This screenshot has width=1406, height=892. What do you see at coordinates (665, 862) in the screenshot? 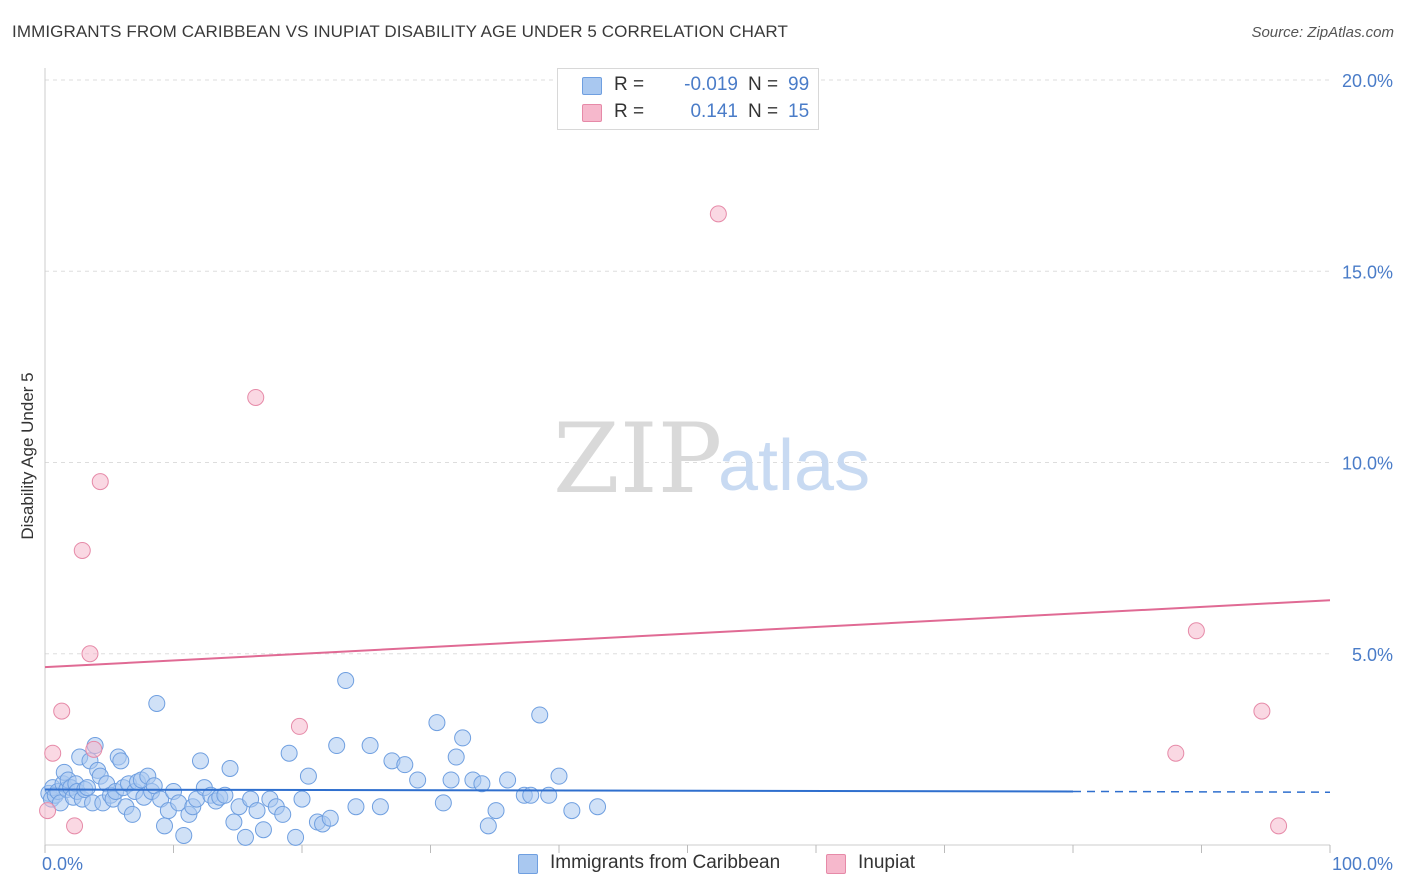
I see `legend-label-caribbean: Immigrants from Caribbean` at bounding box center [665, 862].